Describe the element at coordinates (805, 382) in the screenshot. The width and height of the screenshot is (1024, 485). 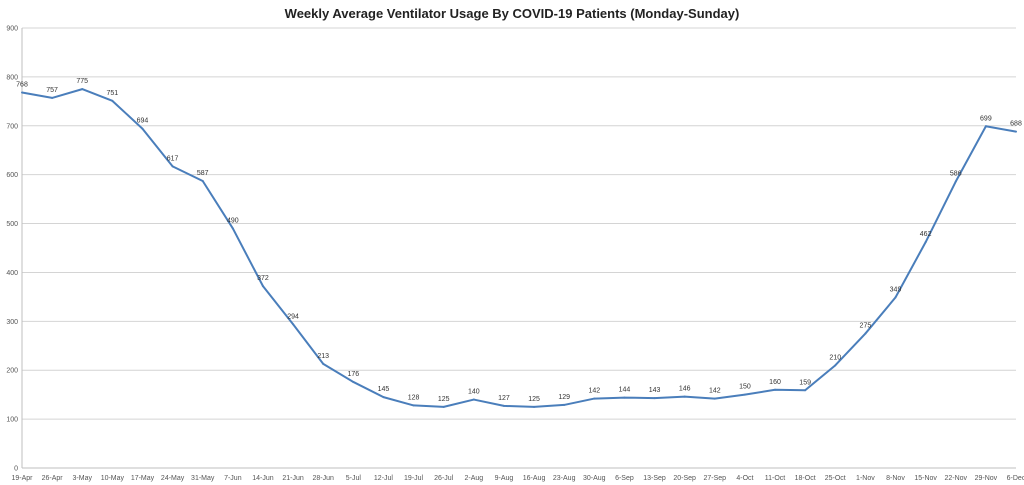
I see `data-label: 159` at that location.